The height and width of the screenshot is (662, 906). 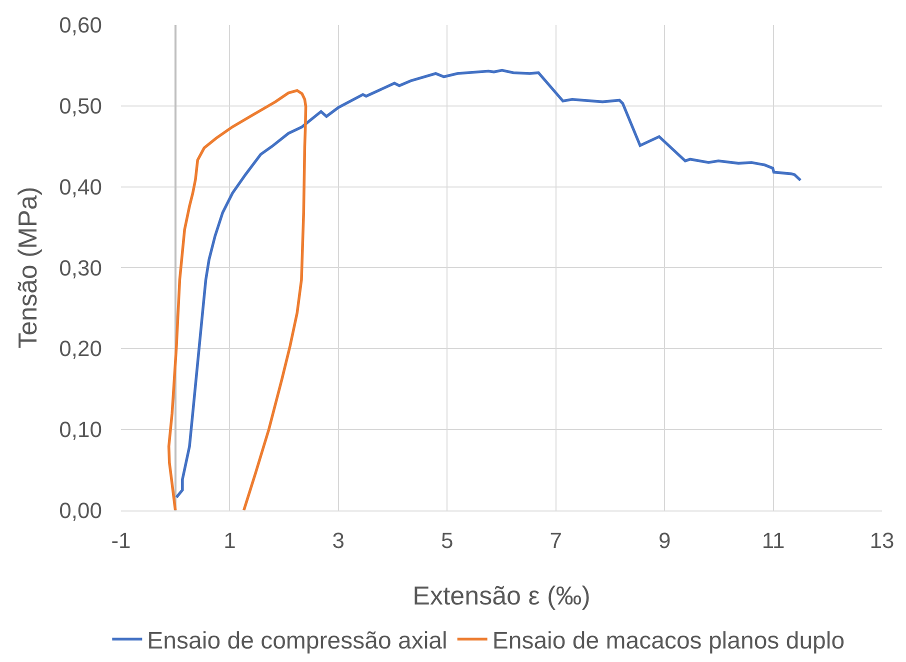 What do you see at coordinates (668, 640) in the screenshot?
I see `legend-label: Ensaio de macacos planos duplo` at bounding box center [668, 640].